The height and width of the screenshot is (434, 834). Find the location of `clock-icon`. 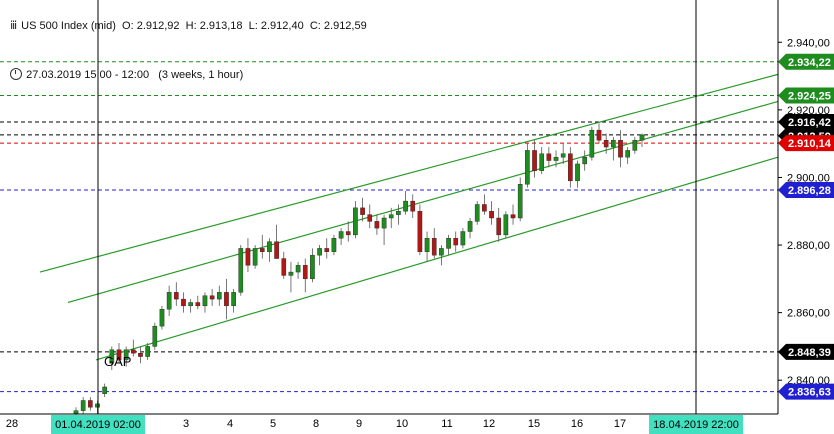

clock-icon is located at coordinates (16, 74).